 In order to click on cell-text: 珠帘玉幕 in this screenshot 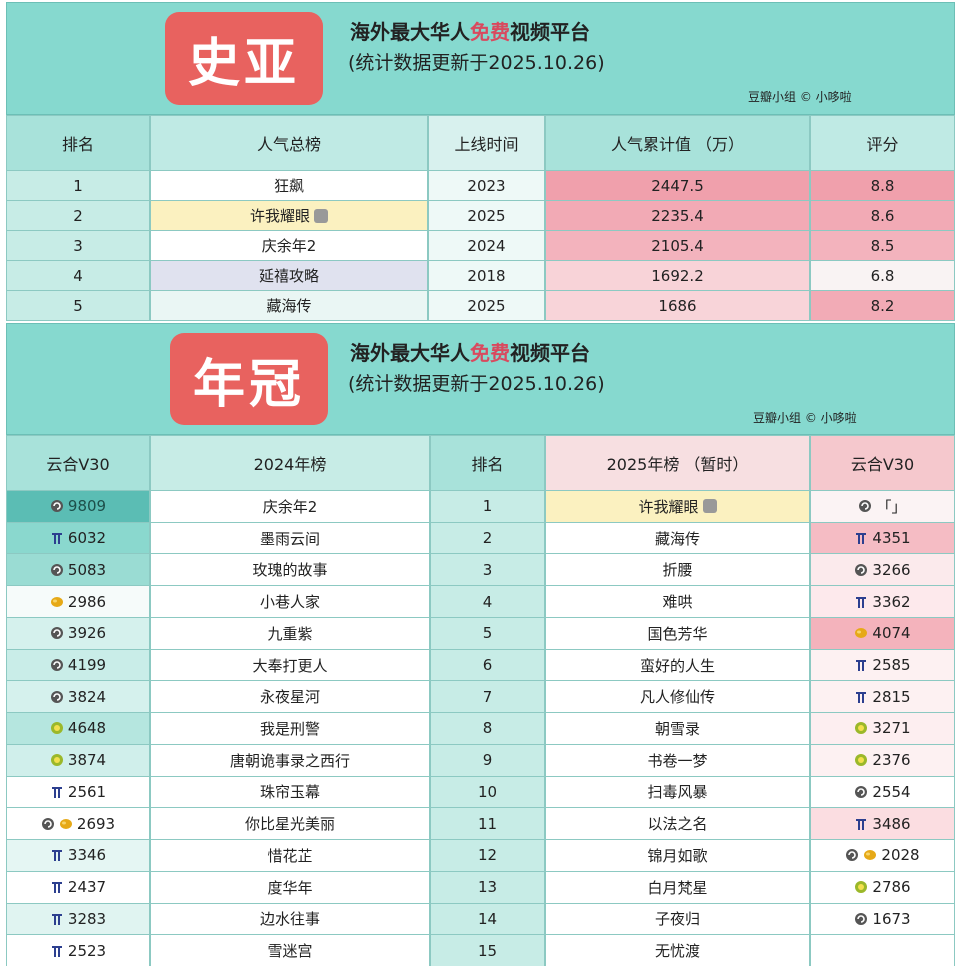, I will do `click(289, 792)`.